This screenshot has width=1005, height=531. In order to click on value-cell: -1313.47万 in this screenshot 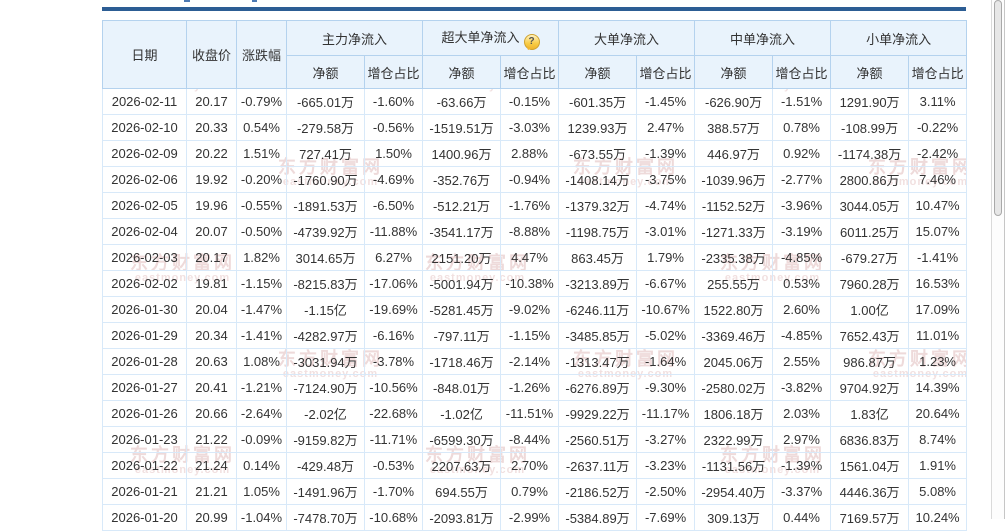, I will do `click(598, 361)`.